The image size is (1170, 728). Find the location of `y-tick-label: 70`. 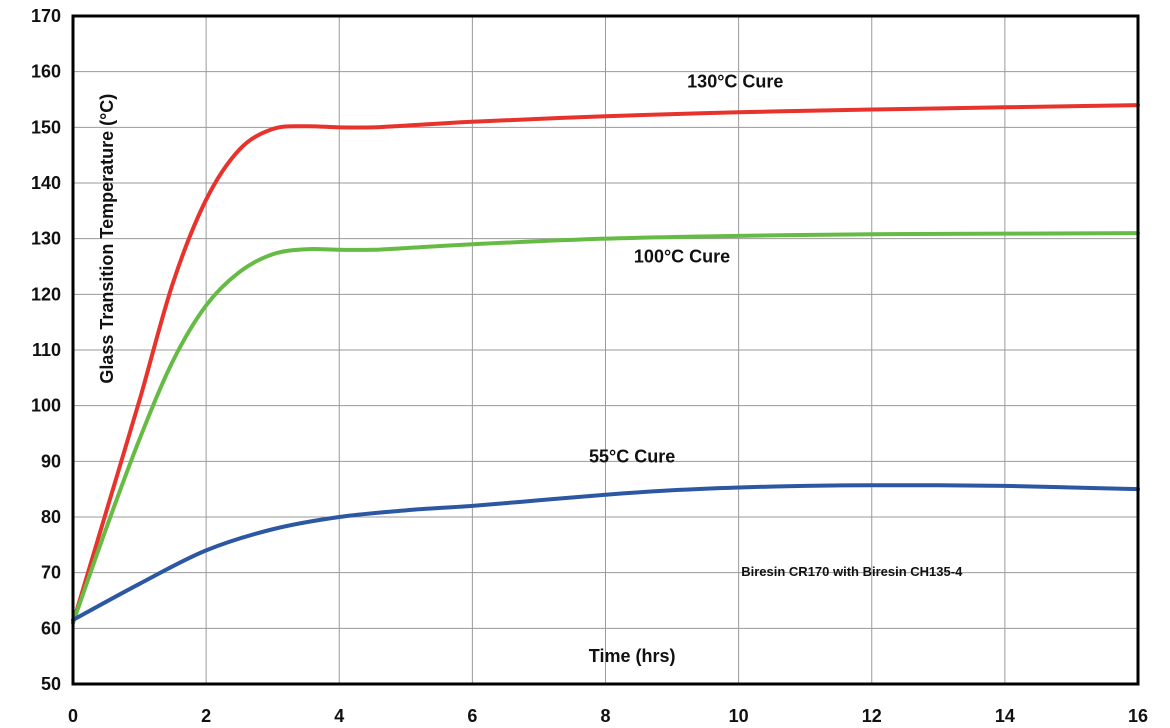

y-tick-label: 70 is located at coordinates (51, 573).